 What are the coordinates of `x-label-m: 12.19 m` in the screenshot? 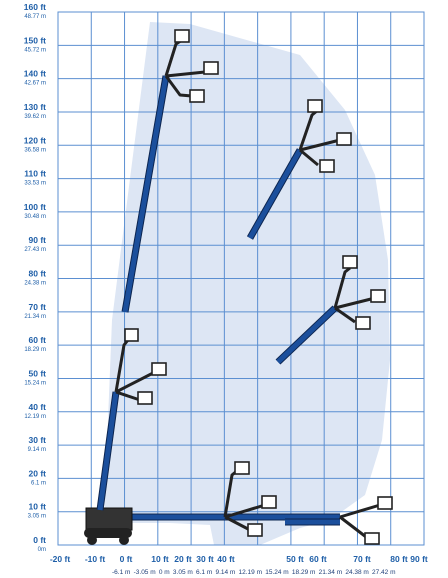 It's located at (251, 572).